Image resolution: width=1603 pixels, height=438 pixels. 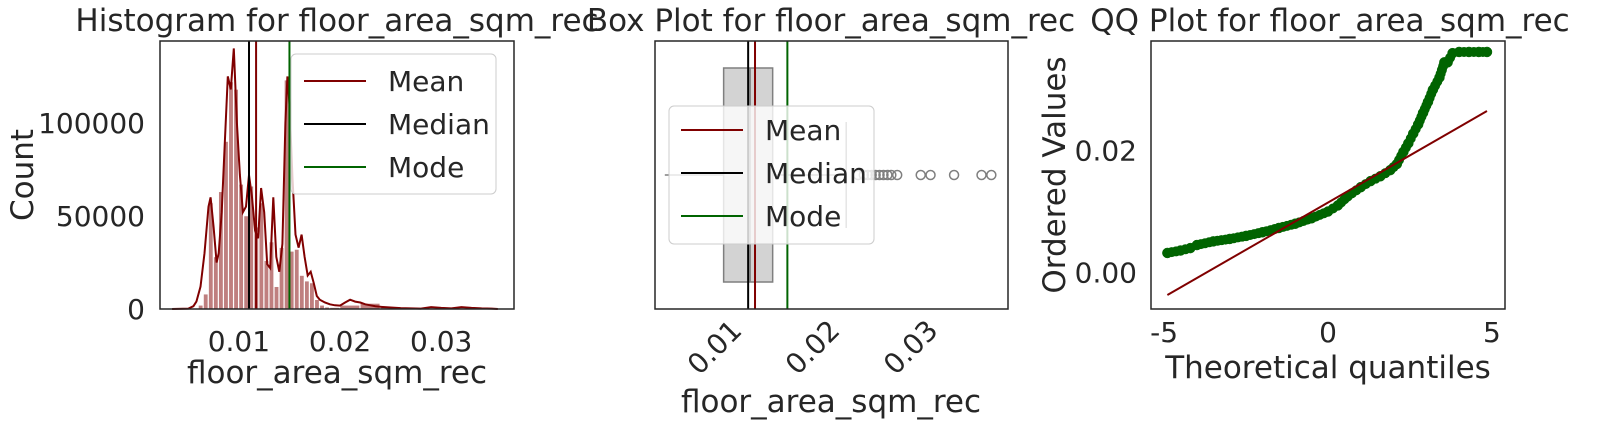 What do you see at coordinates (831, 21) in the screenshot?
I see `chart-title: Box Plot for floor_area_sqm_rec` at bounding box center [831, 21].